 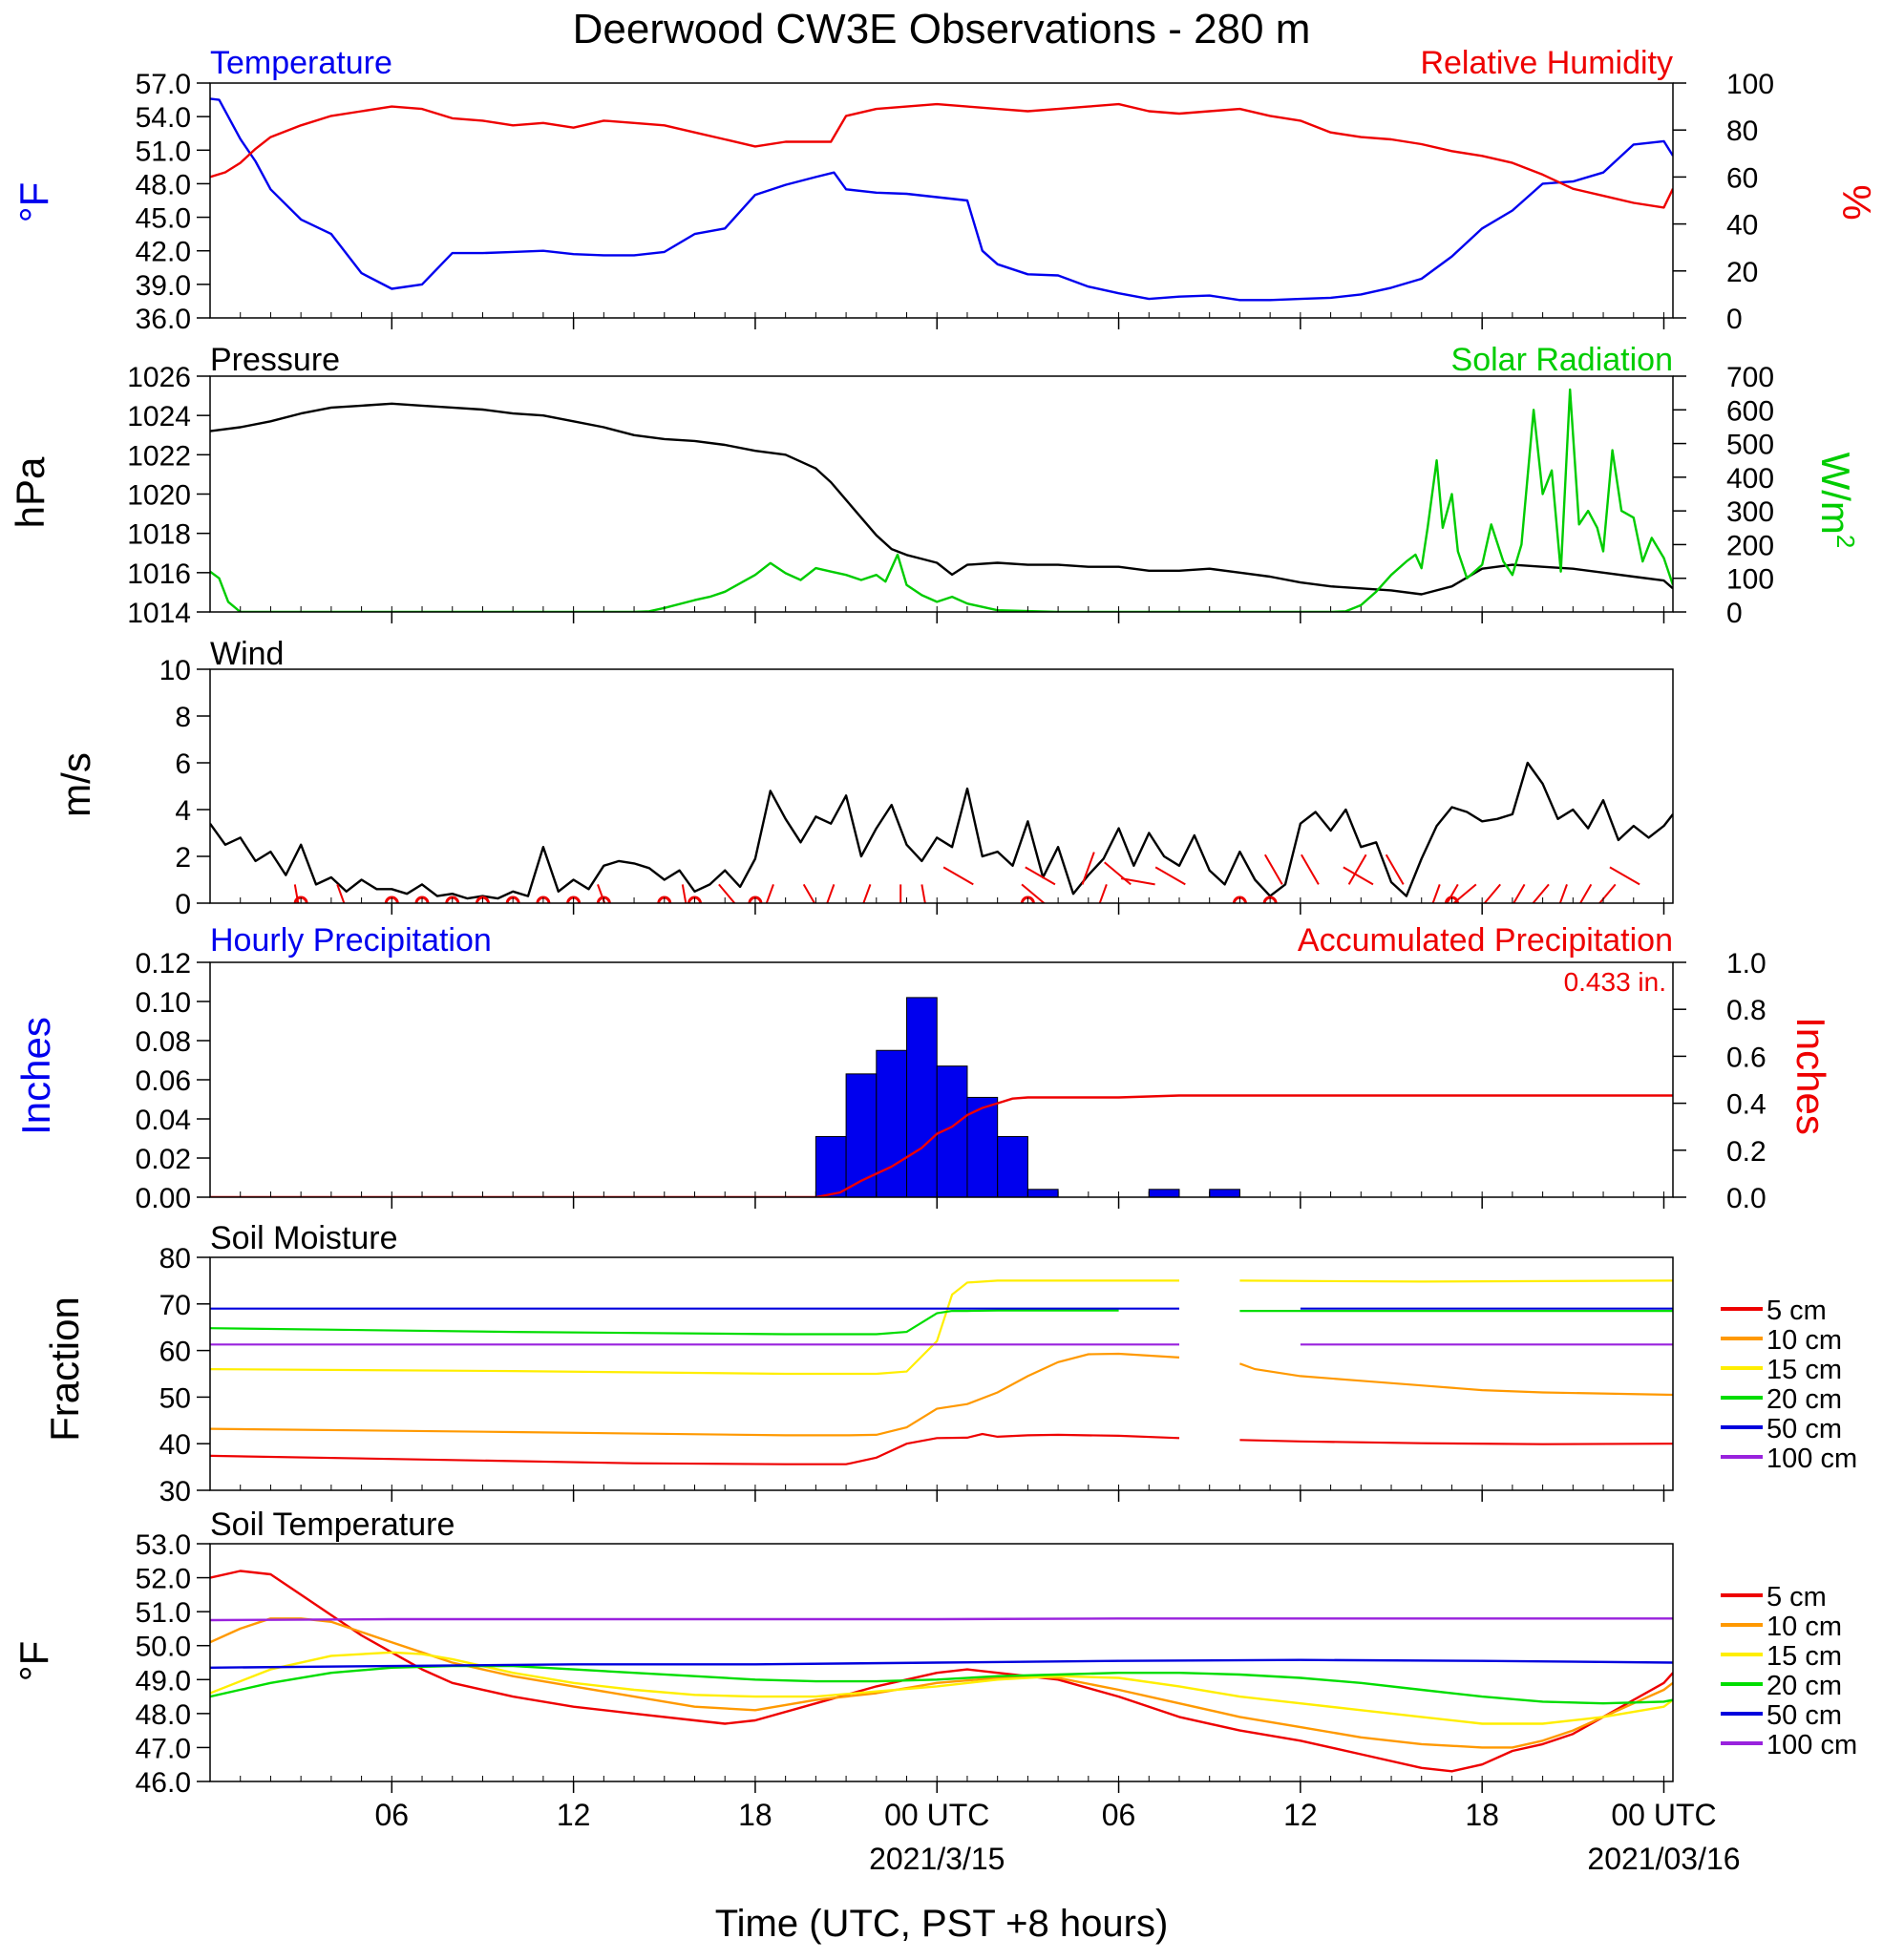 What do you see at coordinates (1835, 494) in the screenshot?
I see `solar-axis-unit: W/m` at bounding box center [1835, 494].